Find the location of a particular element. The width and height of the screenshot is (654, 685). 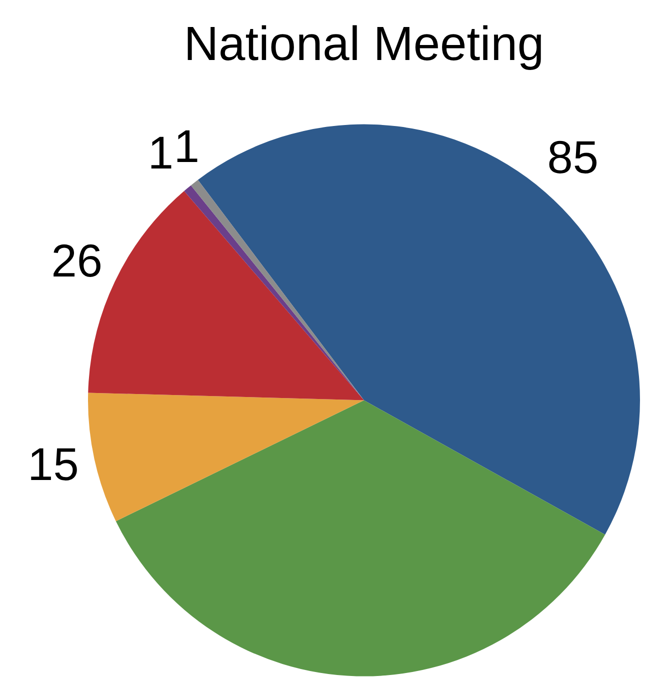

data-label: 26 is located at coordinates (76, 260).